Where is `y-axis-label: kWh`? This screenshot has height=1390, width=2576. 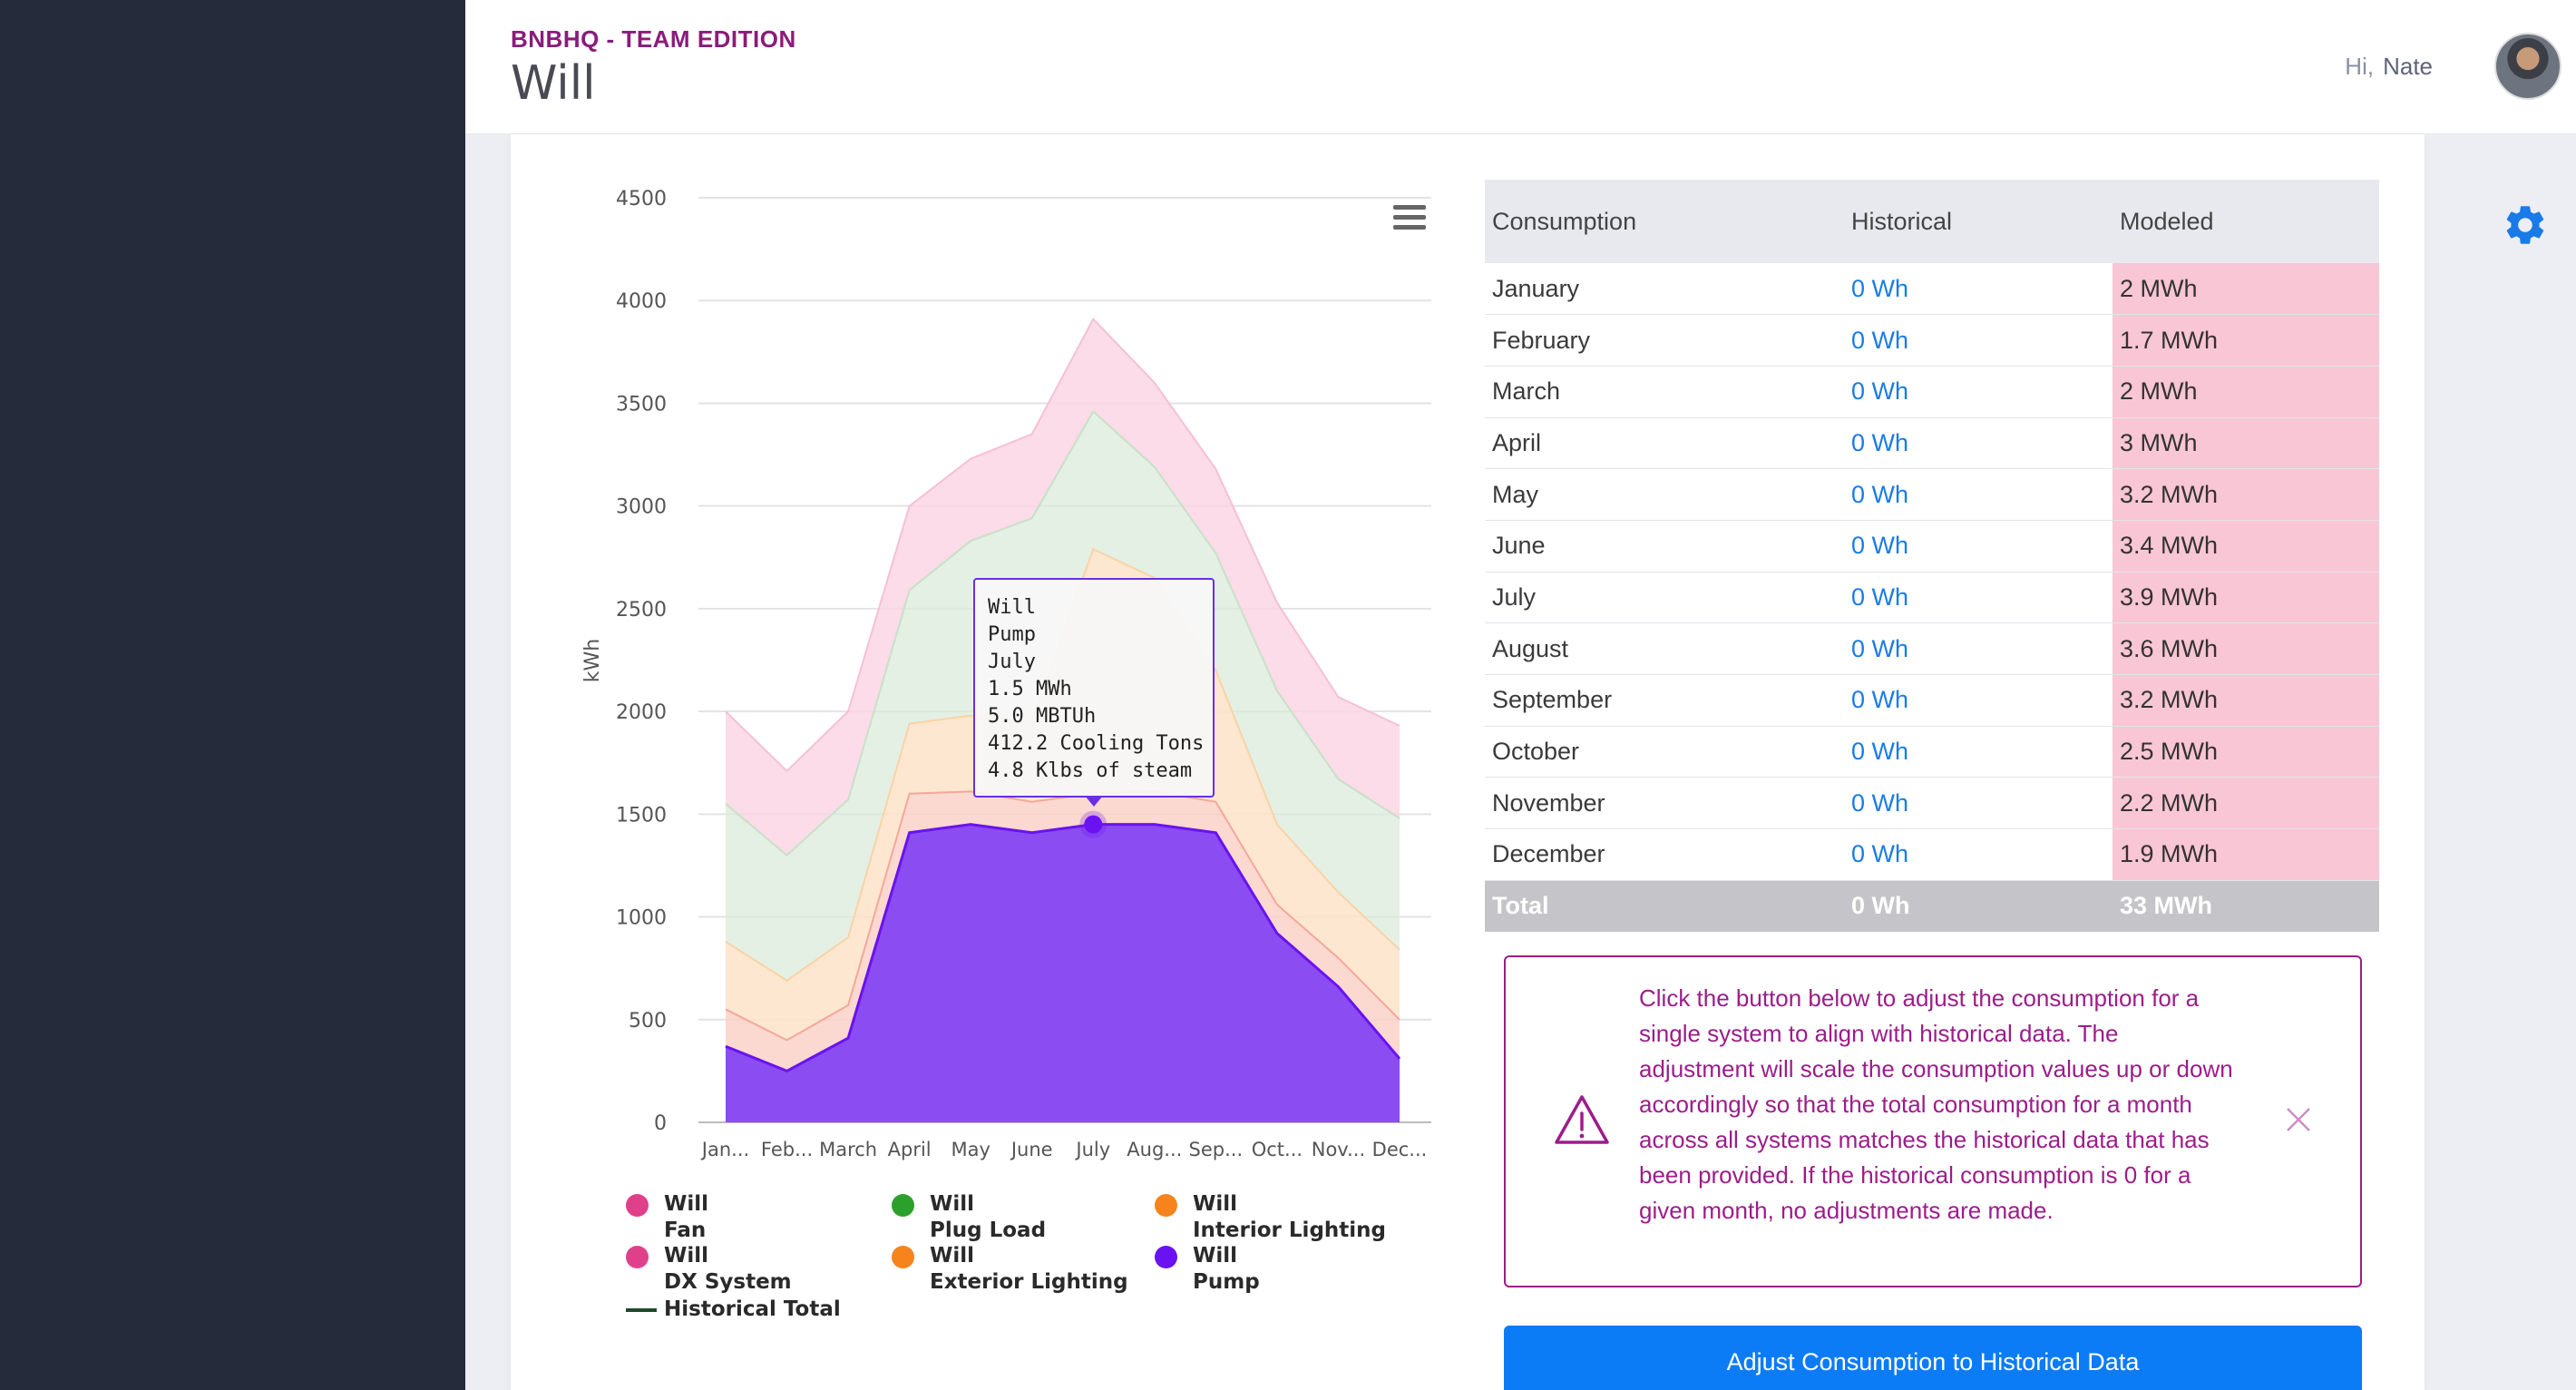 y-axis-label: kWh is located at coordinates (592, 660).